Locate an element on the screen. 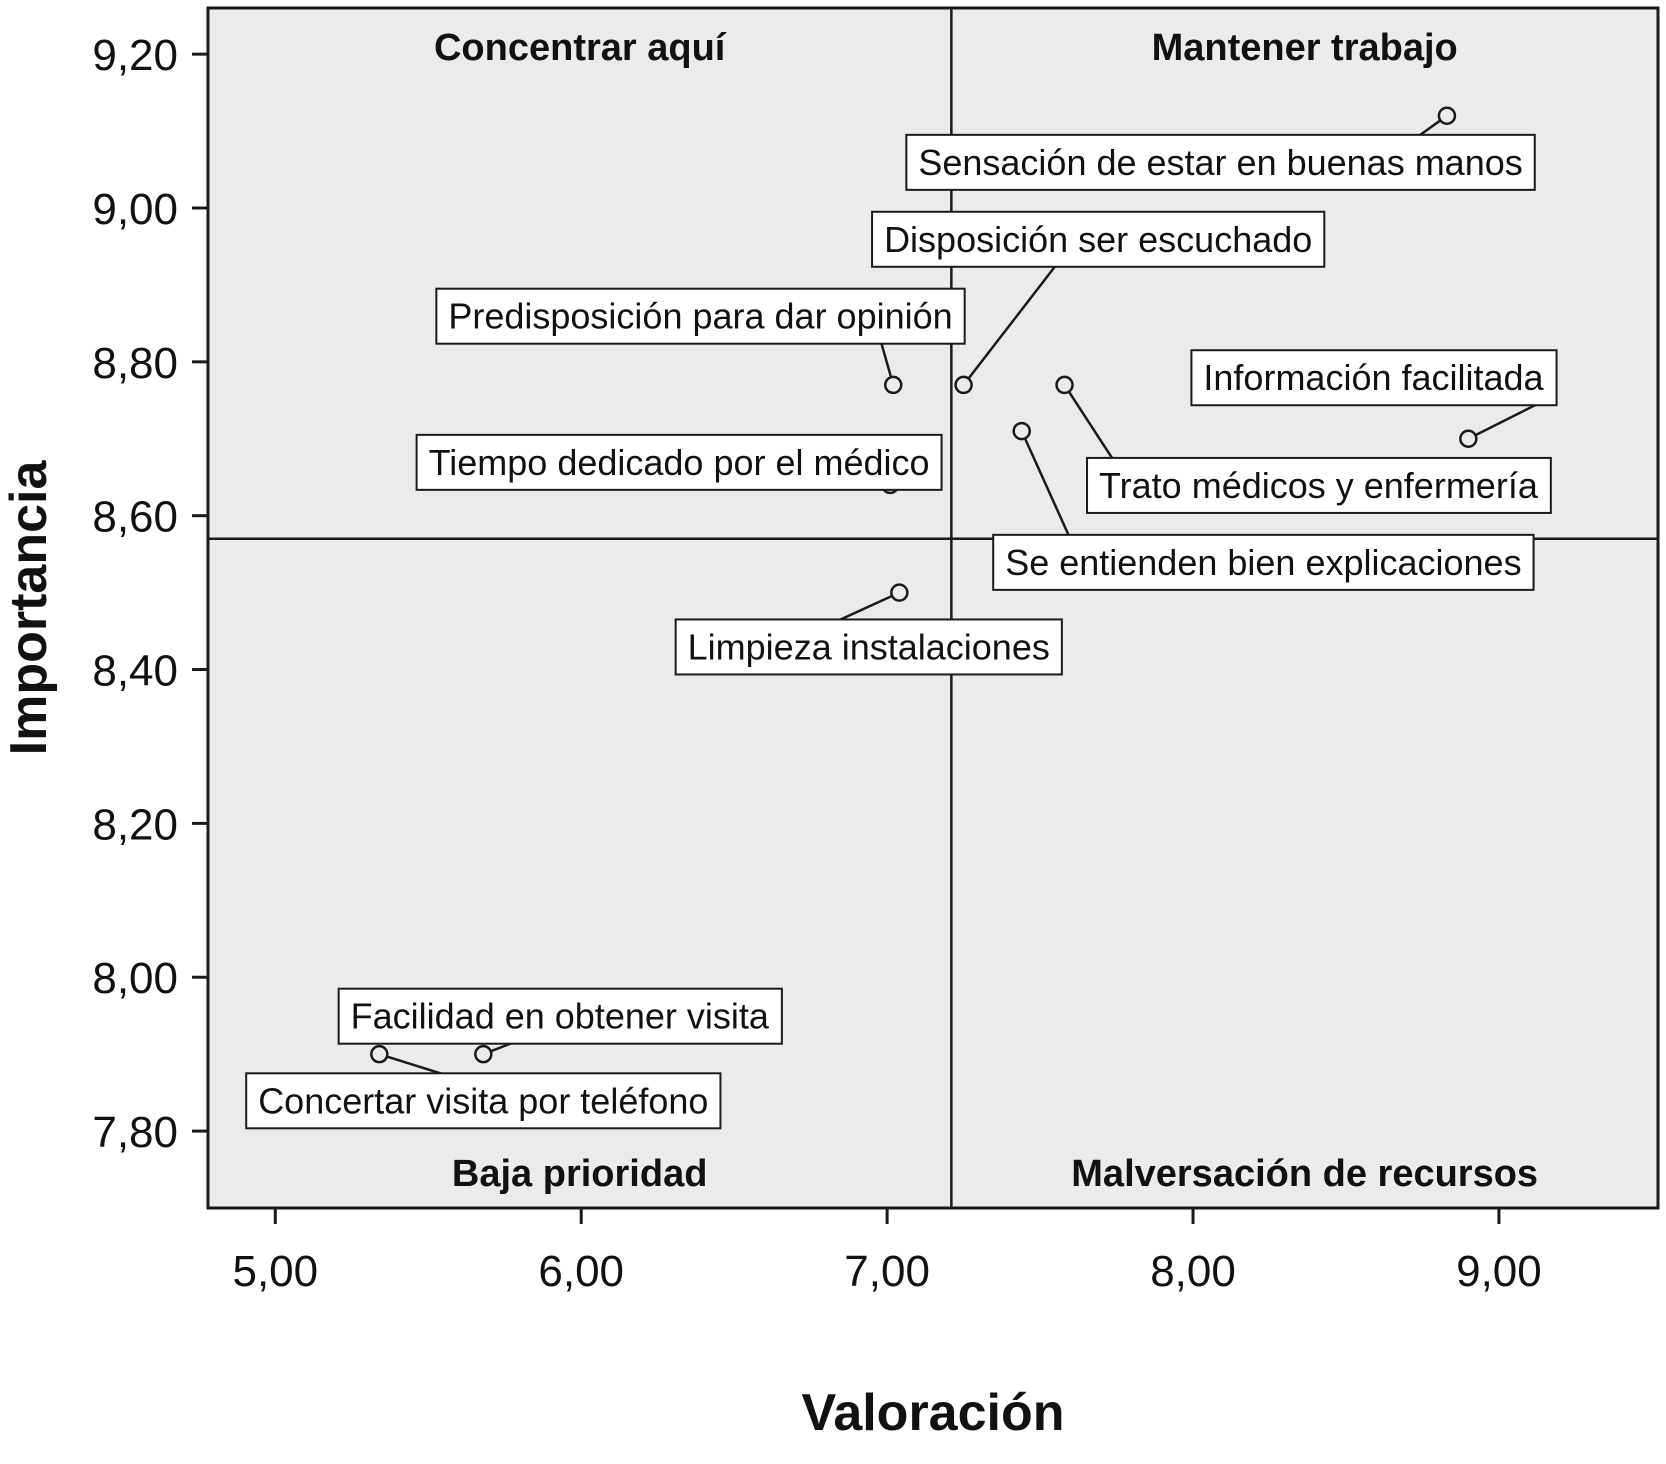 The height and width of the screenshot is (1464, 1666). y-tick-label: 8,00 is located at coordinates (135, 978).